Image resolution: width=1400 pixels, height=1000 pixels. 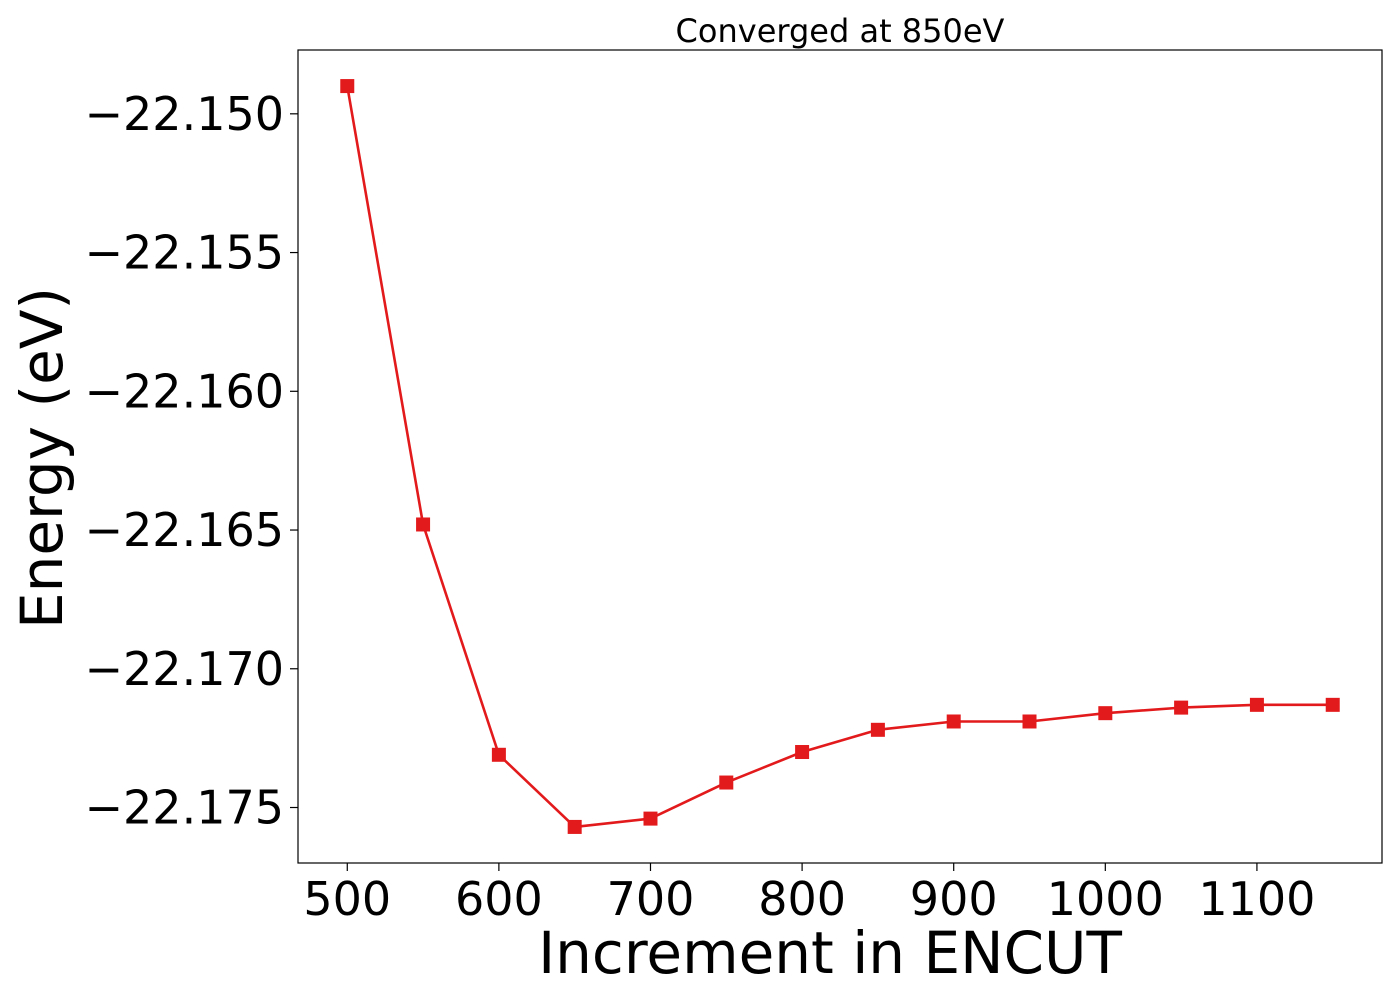 What do you see at coordinates (954, 899) in the screenshot?
I see `x-tick-label: 900` at bounding box center [954, 899].